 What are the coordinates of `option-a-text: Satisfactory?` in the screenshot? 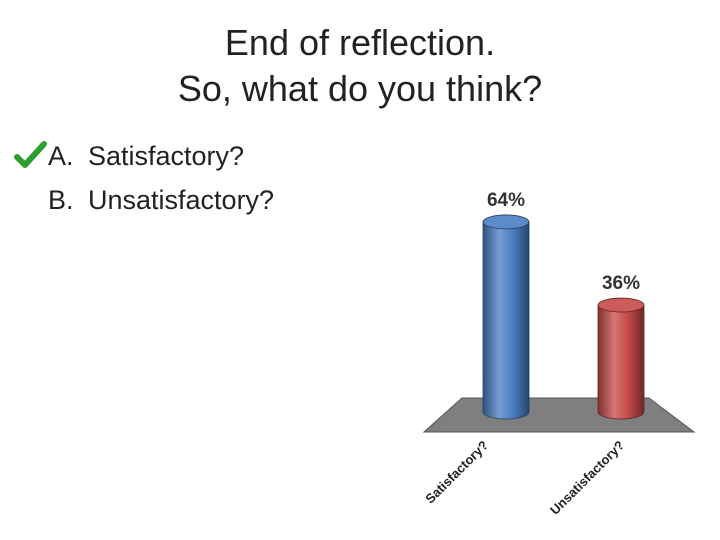 It's located at (166, 156).